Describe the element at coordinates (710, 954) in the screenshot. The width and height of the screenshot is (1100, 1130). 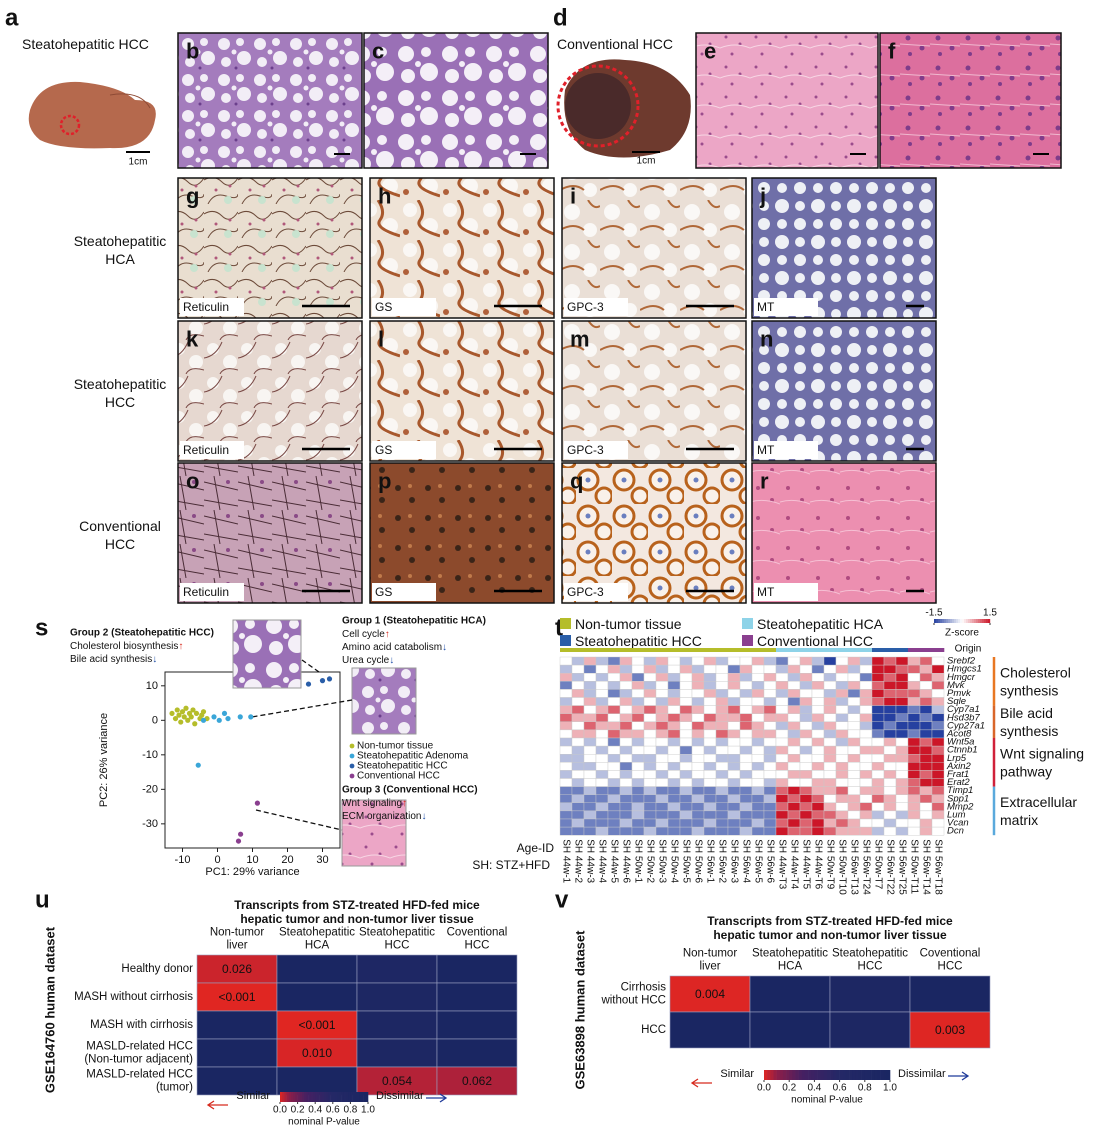
I see `column-header: Non-tumor` at that location.